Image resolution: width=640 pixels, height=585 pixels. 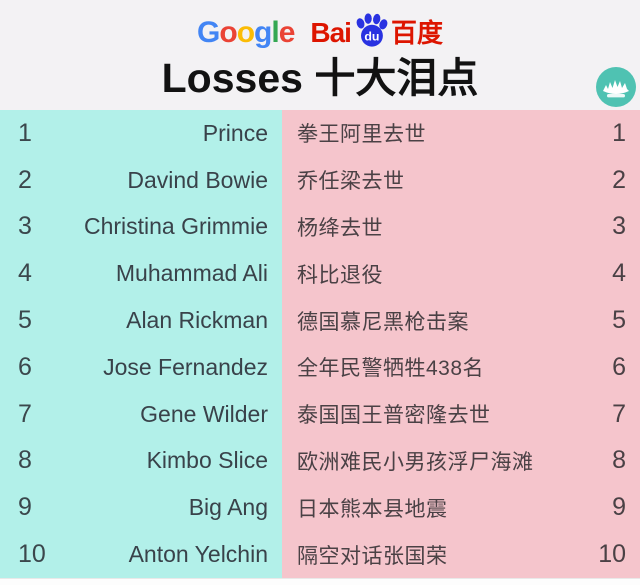 I want to click on google-cell: 8 Kimbo Slice, so click(x=141, y=461).